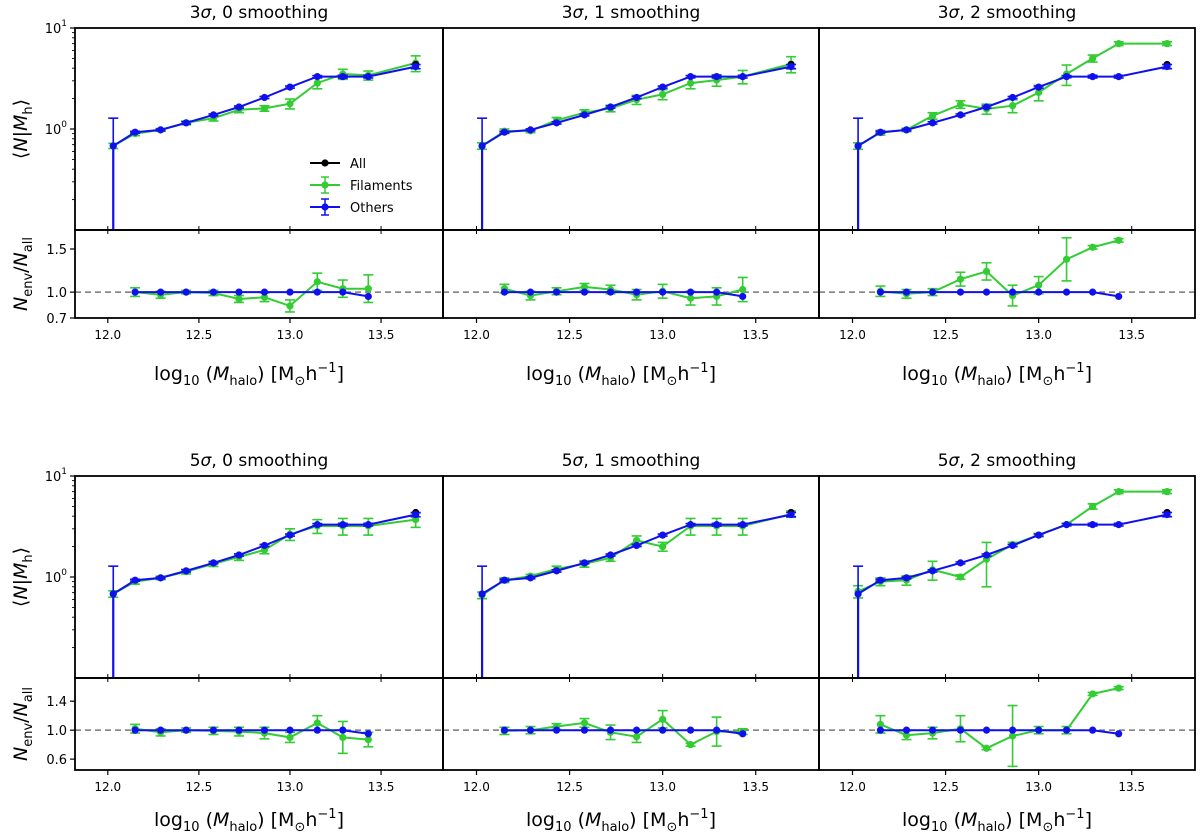 The height and width of the screenshot is (835, 1200). What do you see at coordinates (259, 13) in the screenshot?
I see `panel-title: 3σ, 0 smoothing` at bounding box center [259, 13].